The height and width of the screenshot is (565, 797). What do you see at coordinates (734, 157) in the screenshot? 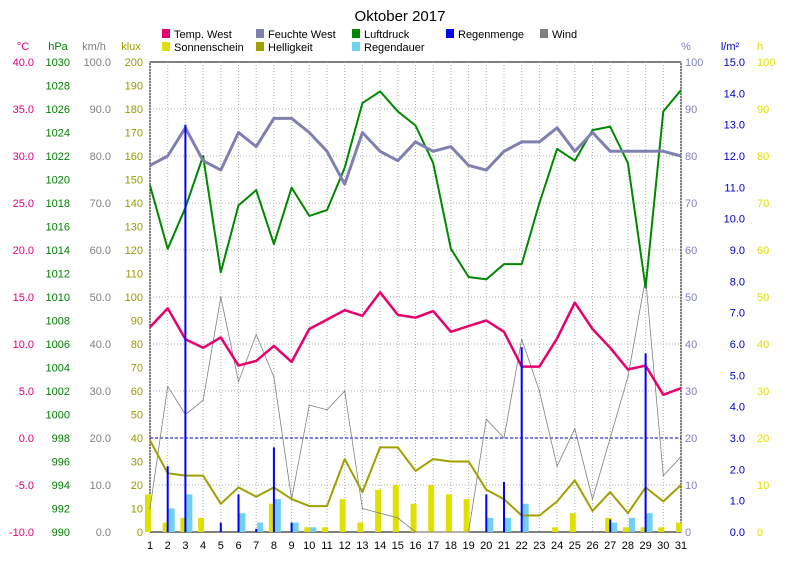
I see `rain-tick-label: 12.0` at bounding box center [734, 157].